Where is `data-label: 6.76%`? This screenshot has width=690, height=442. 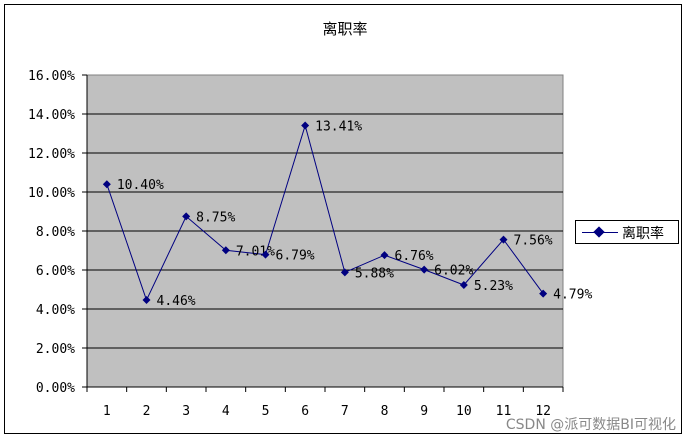 data-label: 6.76% is located at coordinates (414, 256).